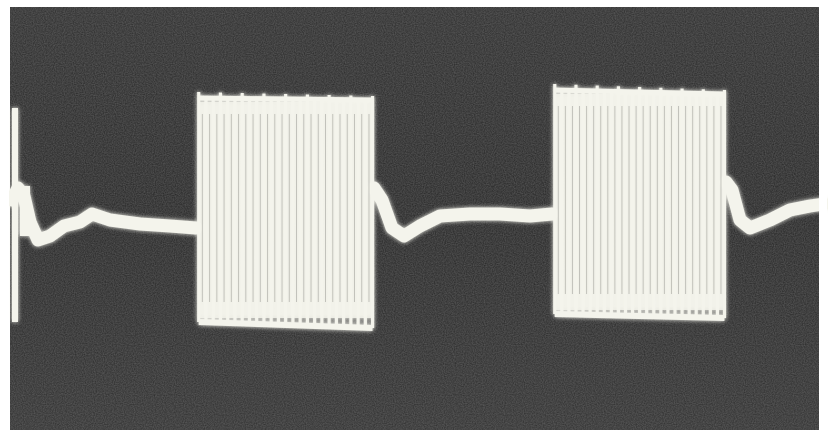 This screenshot has height=437, width=828. What do you see at coordinates (15, 215) in the screenshot?
I see `leading-spike` at bounding box center [15, 215].